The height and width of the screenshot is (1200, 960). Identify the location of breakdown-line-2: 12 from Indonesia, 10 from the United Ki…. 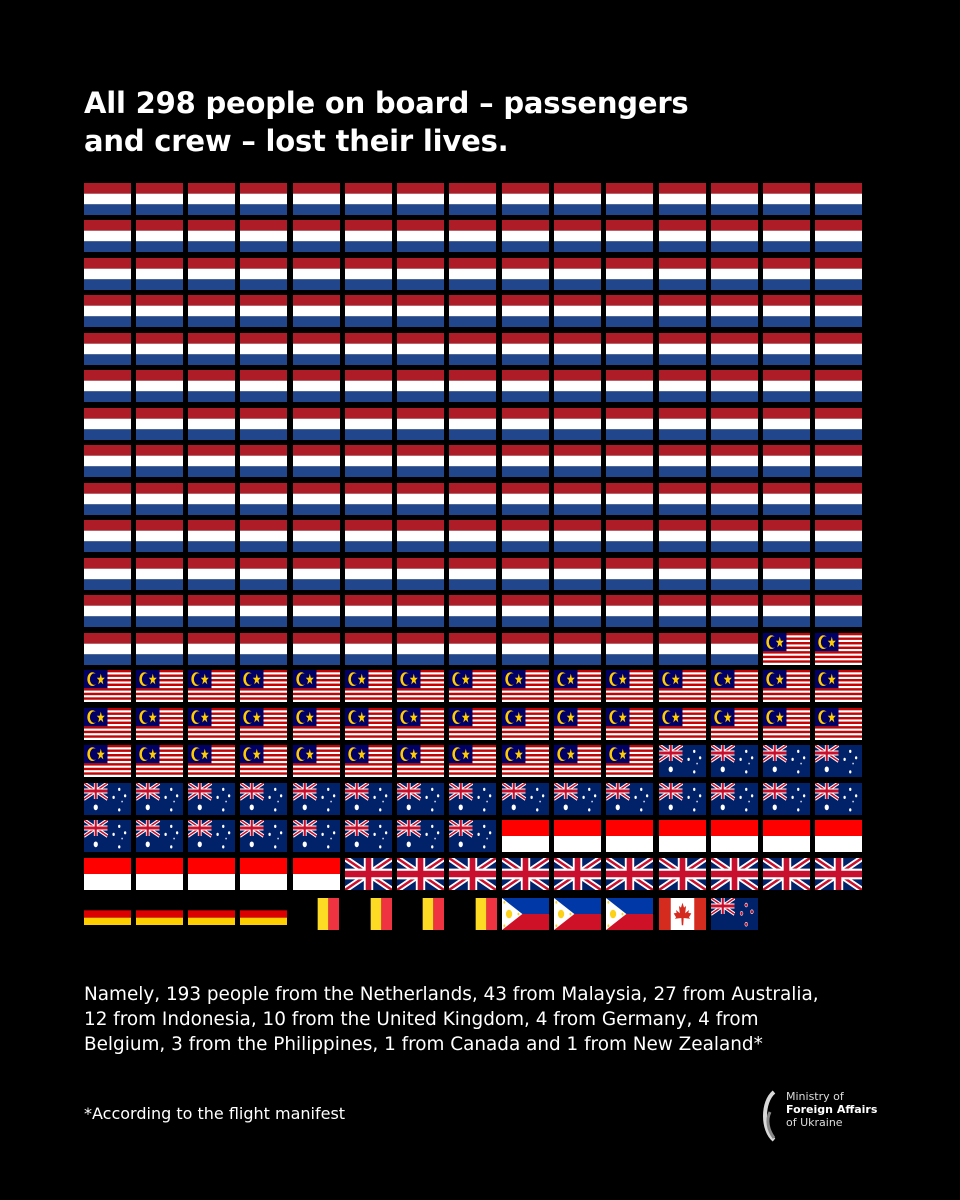
(421, 1019).